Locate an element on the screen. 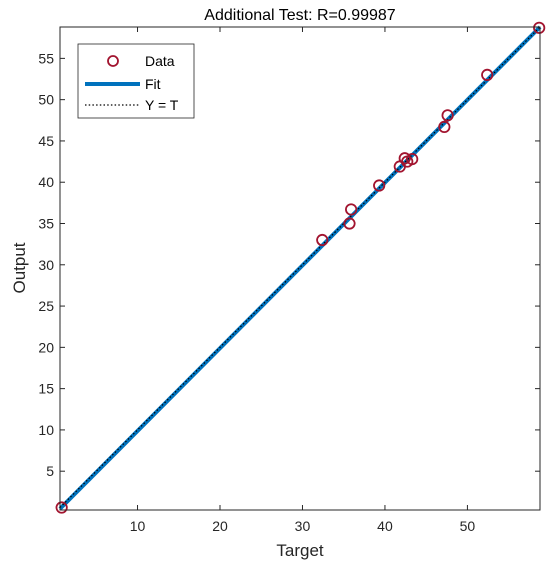 The image size is (550, 571). y-axis-label: Output is located at coordinates (19, 267).